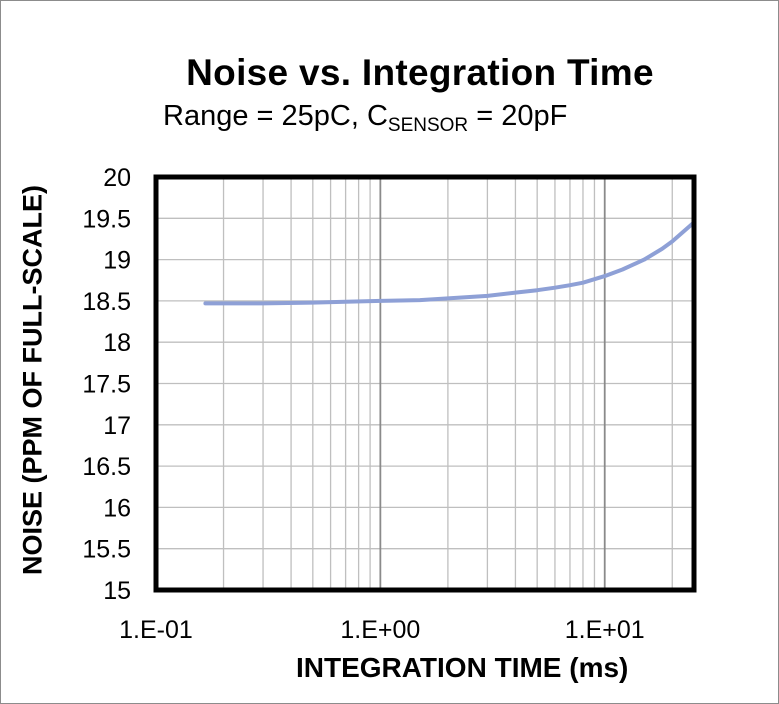 The height and width of the screenshot is (704, 779). I want to click on y-tick-label: 17.5, so click(106, 385).